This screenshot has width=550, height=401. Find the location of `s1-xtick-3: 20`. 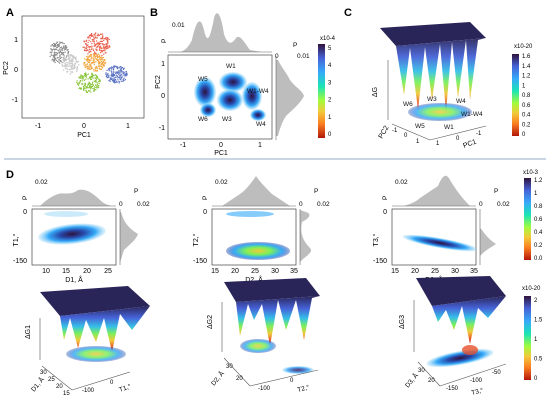

s1-xtick-3: 20 is located at coordinates (59, 387).